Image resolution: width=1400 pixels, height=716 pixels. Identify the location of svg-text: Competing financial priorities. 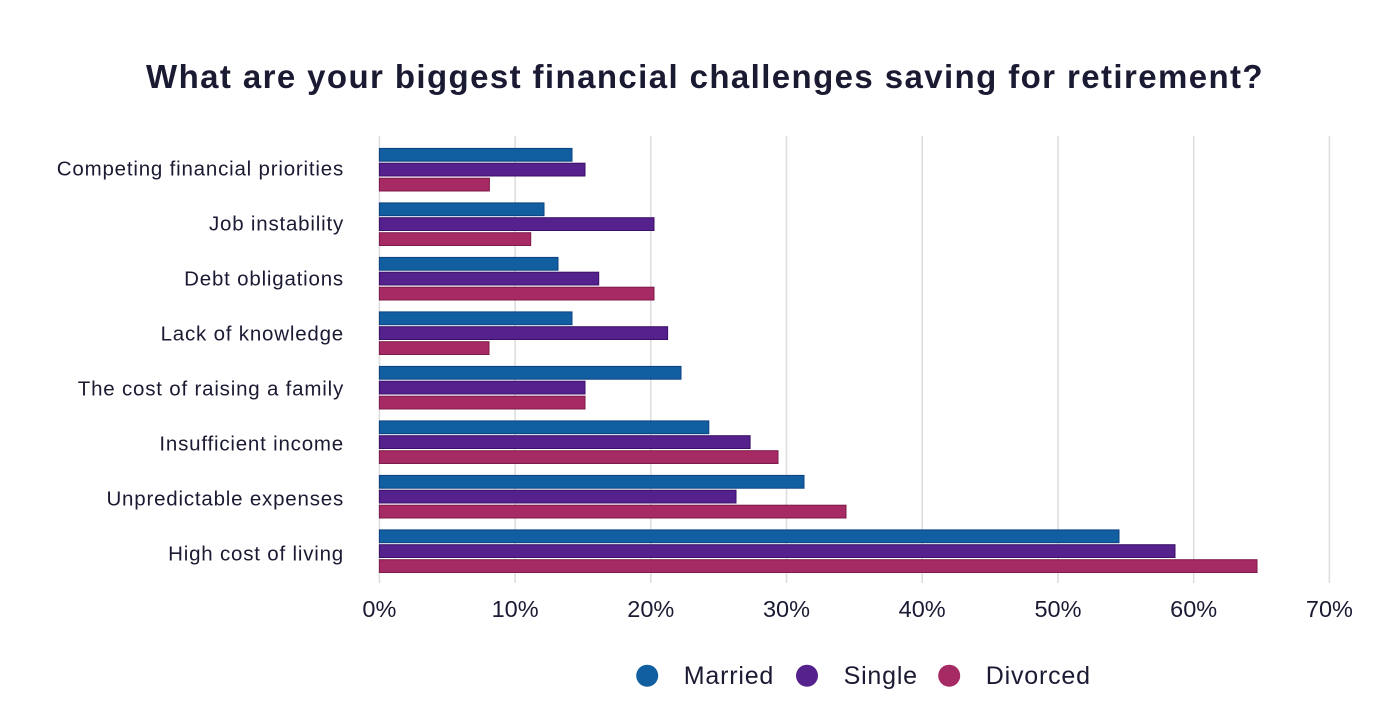
(200, 168).